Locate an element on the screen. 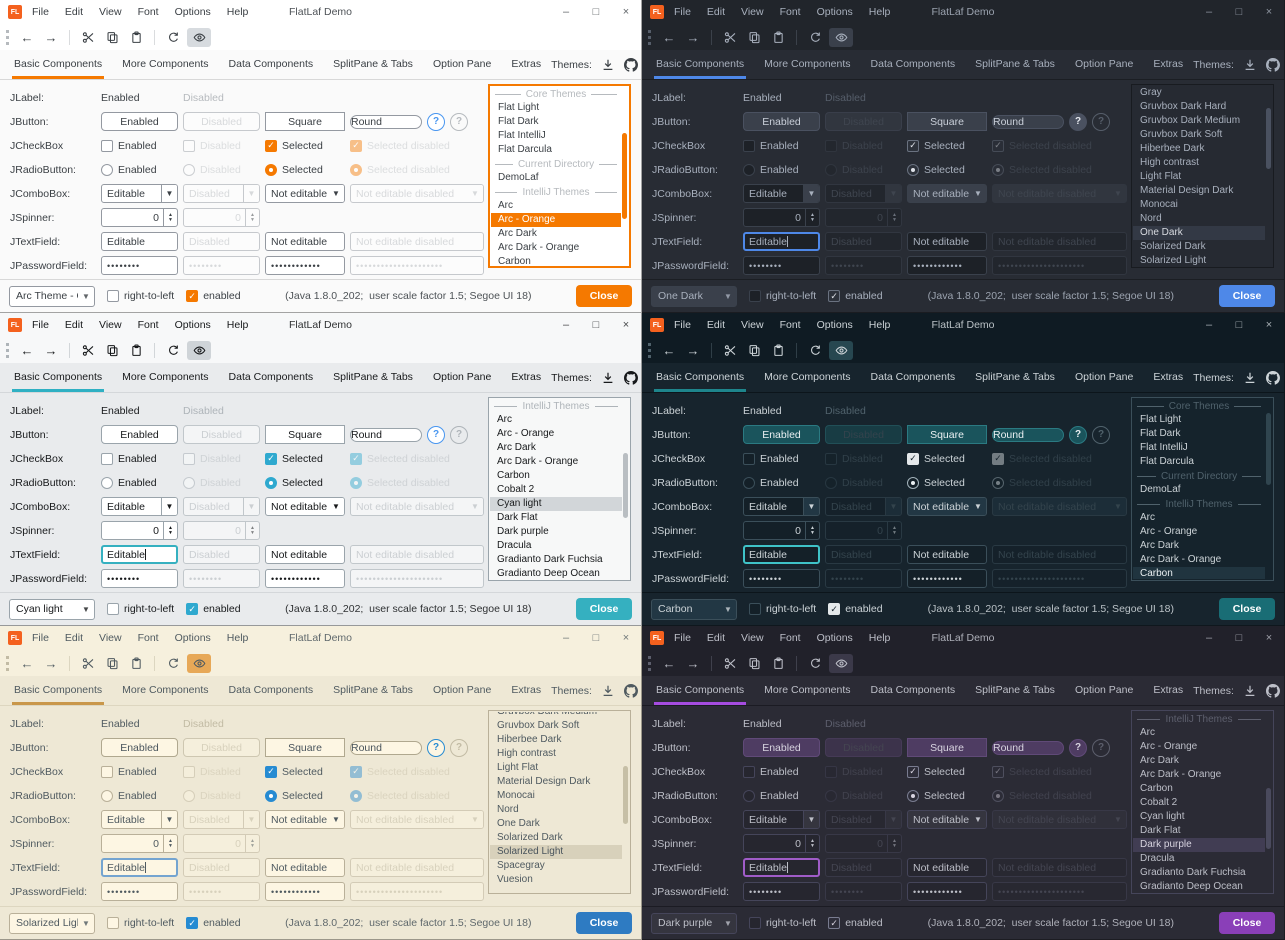 The width and height of the screenshot is (1285, 940). theme-list-item: Cyan light is located at coordinates (1199, 817).